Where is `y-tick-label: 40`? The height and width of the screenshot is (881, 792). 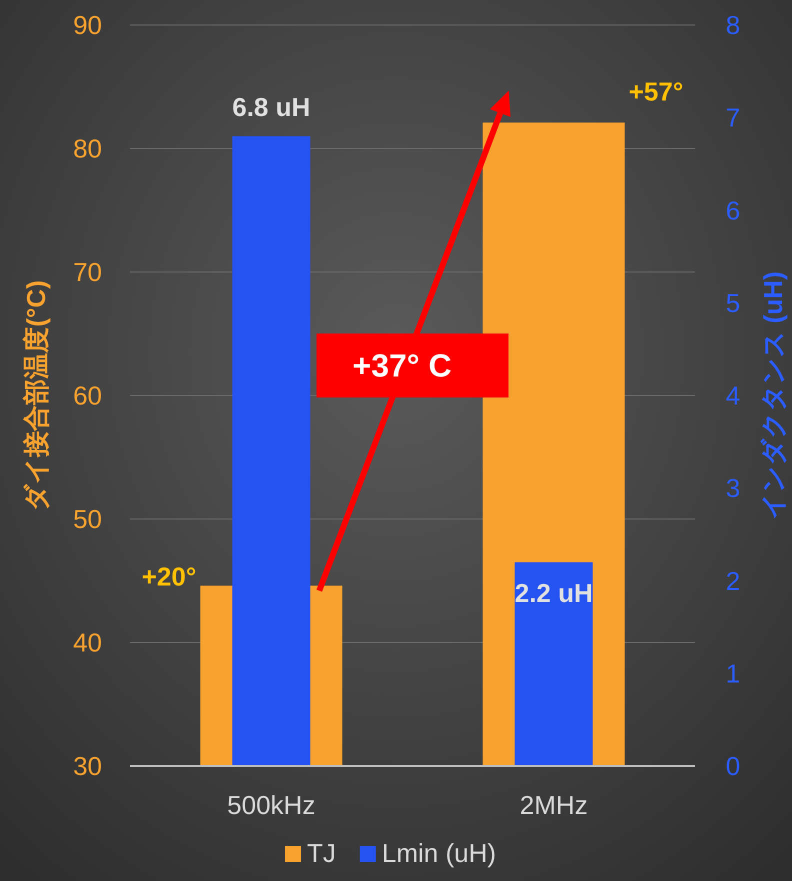 y-tick-label: 40 is located at coordinates (87, 643).